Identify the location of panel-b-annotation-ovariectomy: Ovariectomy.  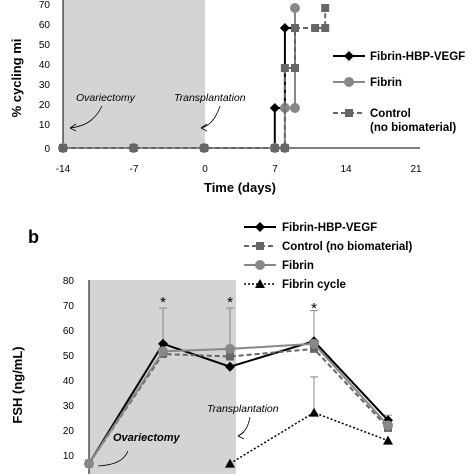
(147, 438).